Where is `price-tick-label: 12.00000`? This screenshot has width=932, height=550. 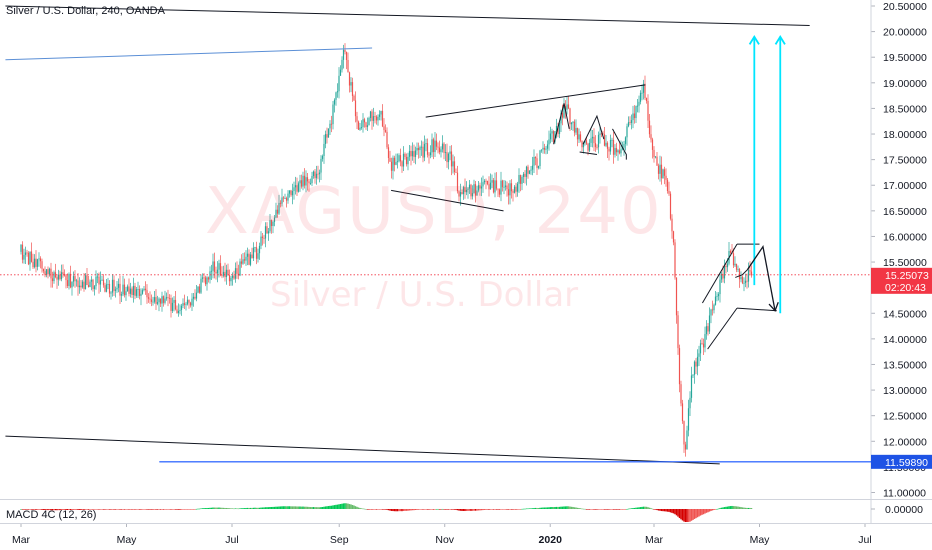 price-tick-label: 12.00000 is located at coordinates (905, 442).